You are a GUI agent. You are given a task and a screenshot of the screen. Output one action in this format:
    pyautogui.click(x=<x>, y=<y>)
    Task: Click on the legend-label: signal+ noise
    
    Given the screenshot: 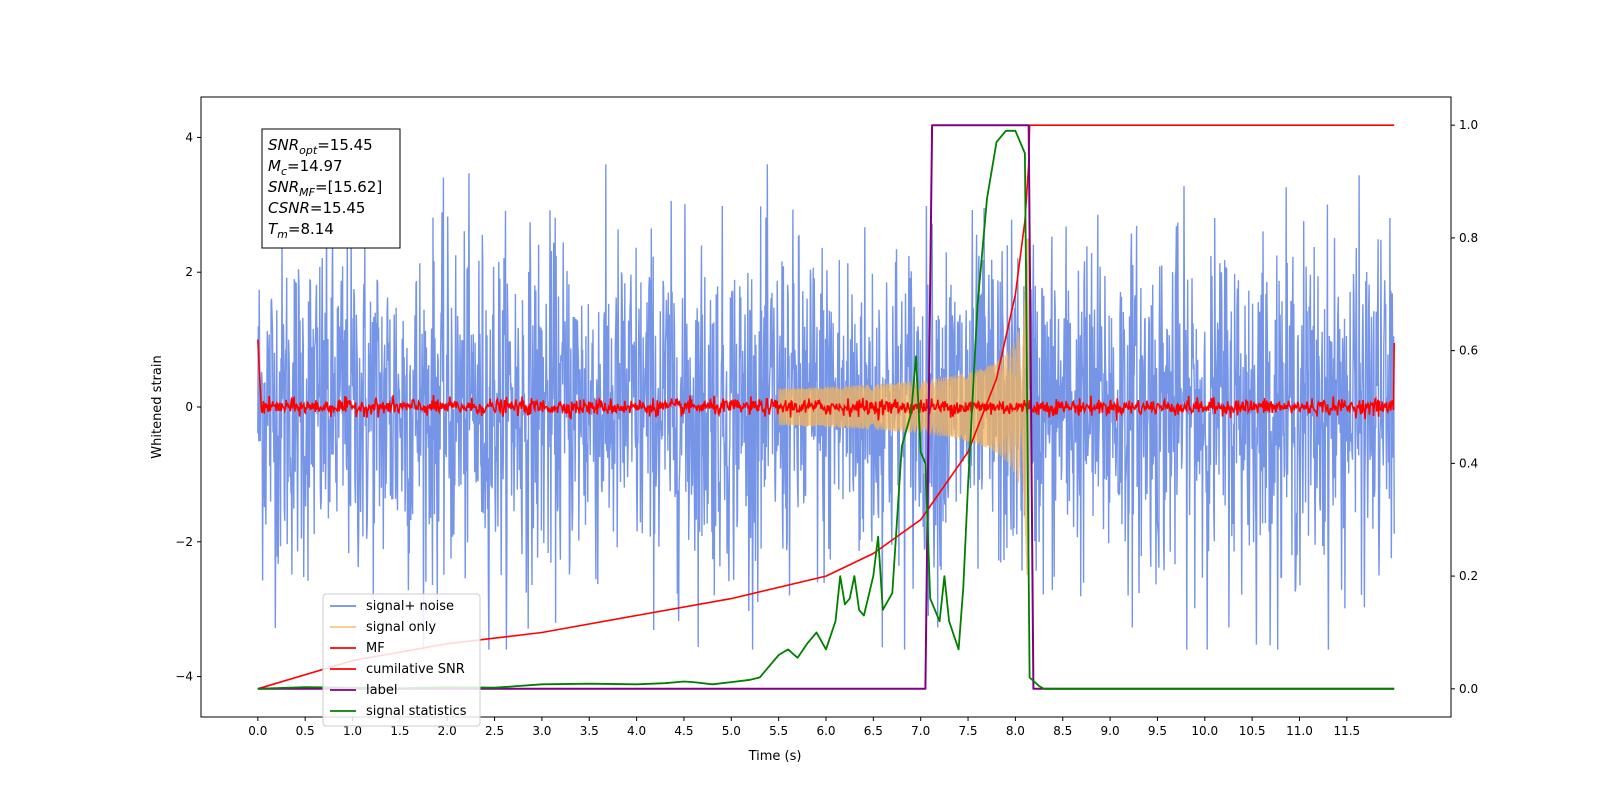 What is the action you would take?
    pyautogui.click(x=410, y=606)
    